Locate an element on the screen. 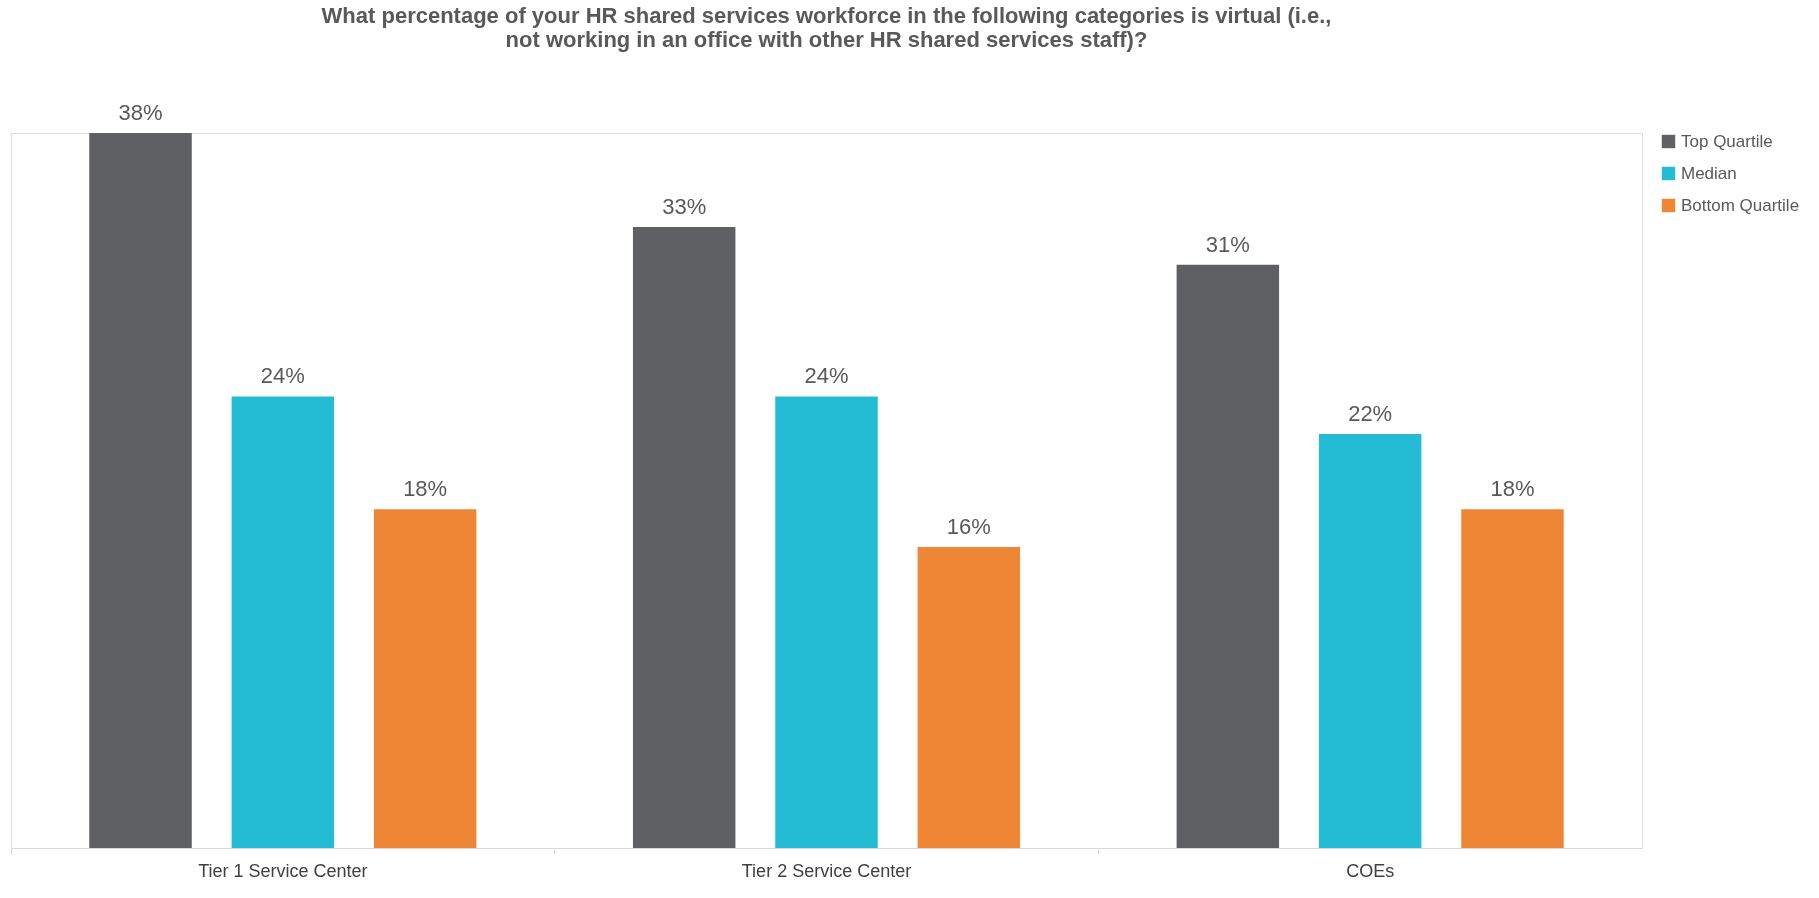 The height and width of the screenshot is (898, 1819). legend-label: Top Quartile is located at coordinates (1727, 141).